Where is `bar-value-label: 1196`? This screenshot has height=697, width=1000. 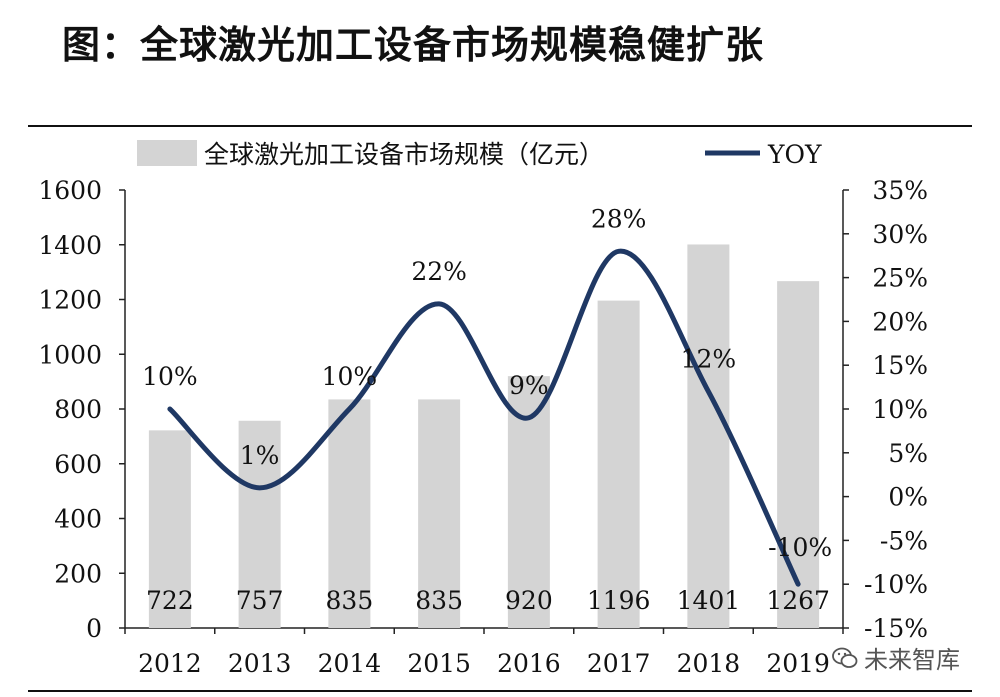
bar-value-label: 1196 is located at coordinates (619, 600).